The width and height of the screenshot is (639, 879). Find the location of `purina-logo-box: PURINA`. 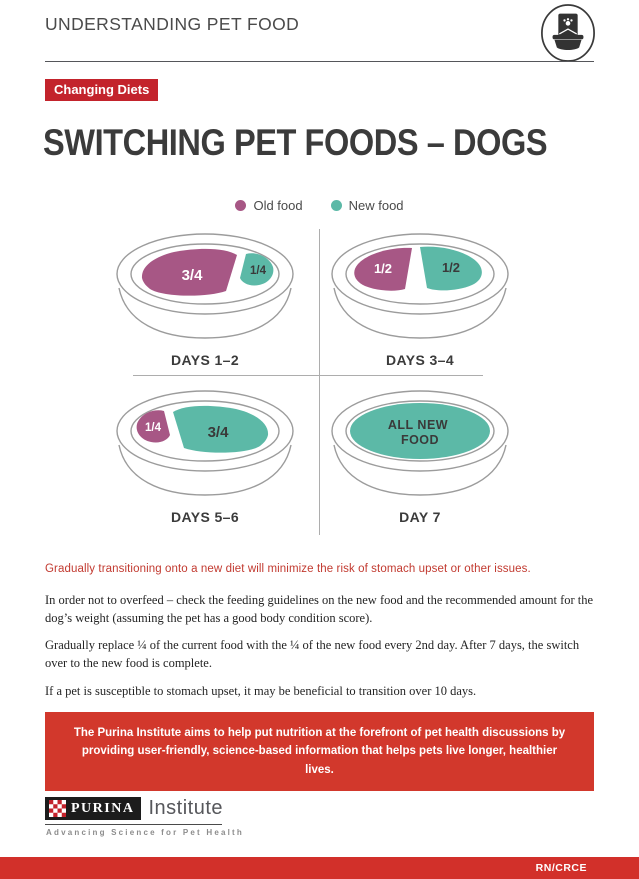

purina-logo-box: PURINA is located at coordinates (93, 808).